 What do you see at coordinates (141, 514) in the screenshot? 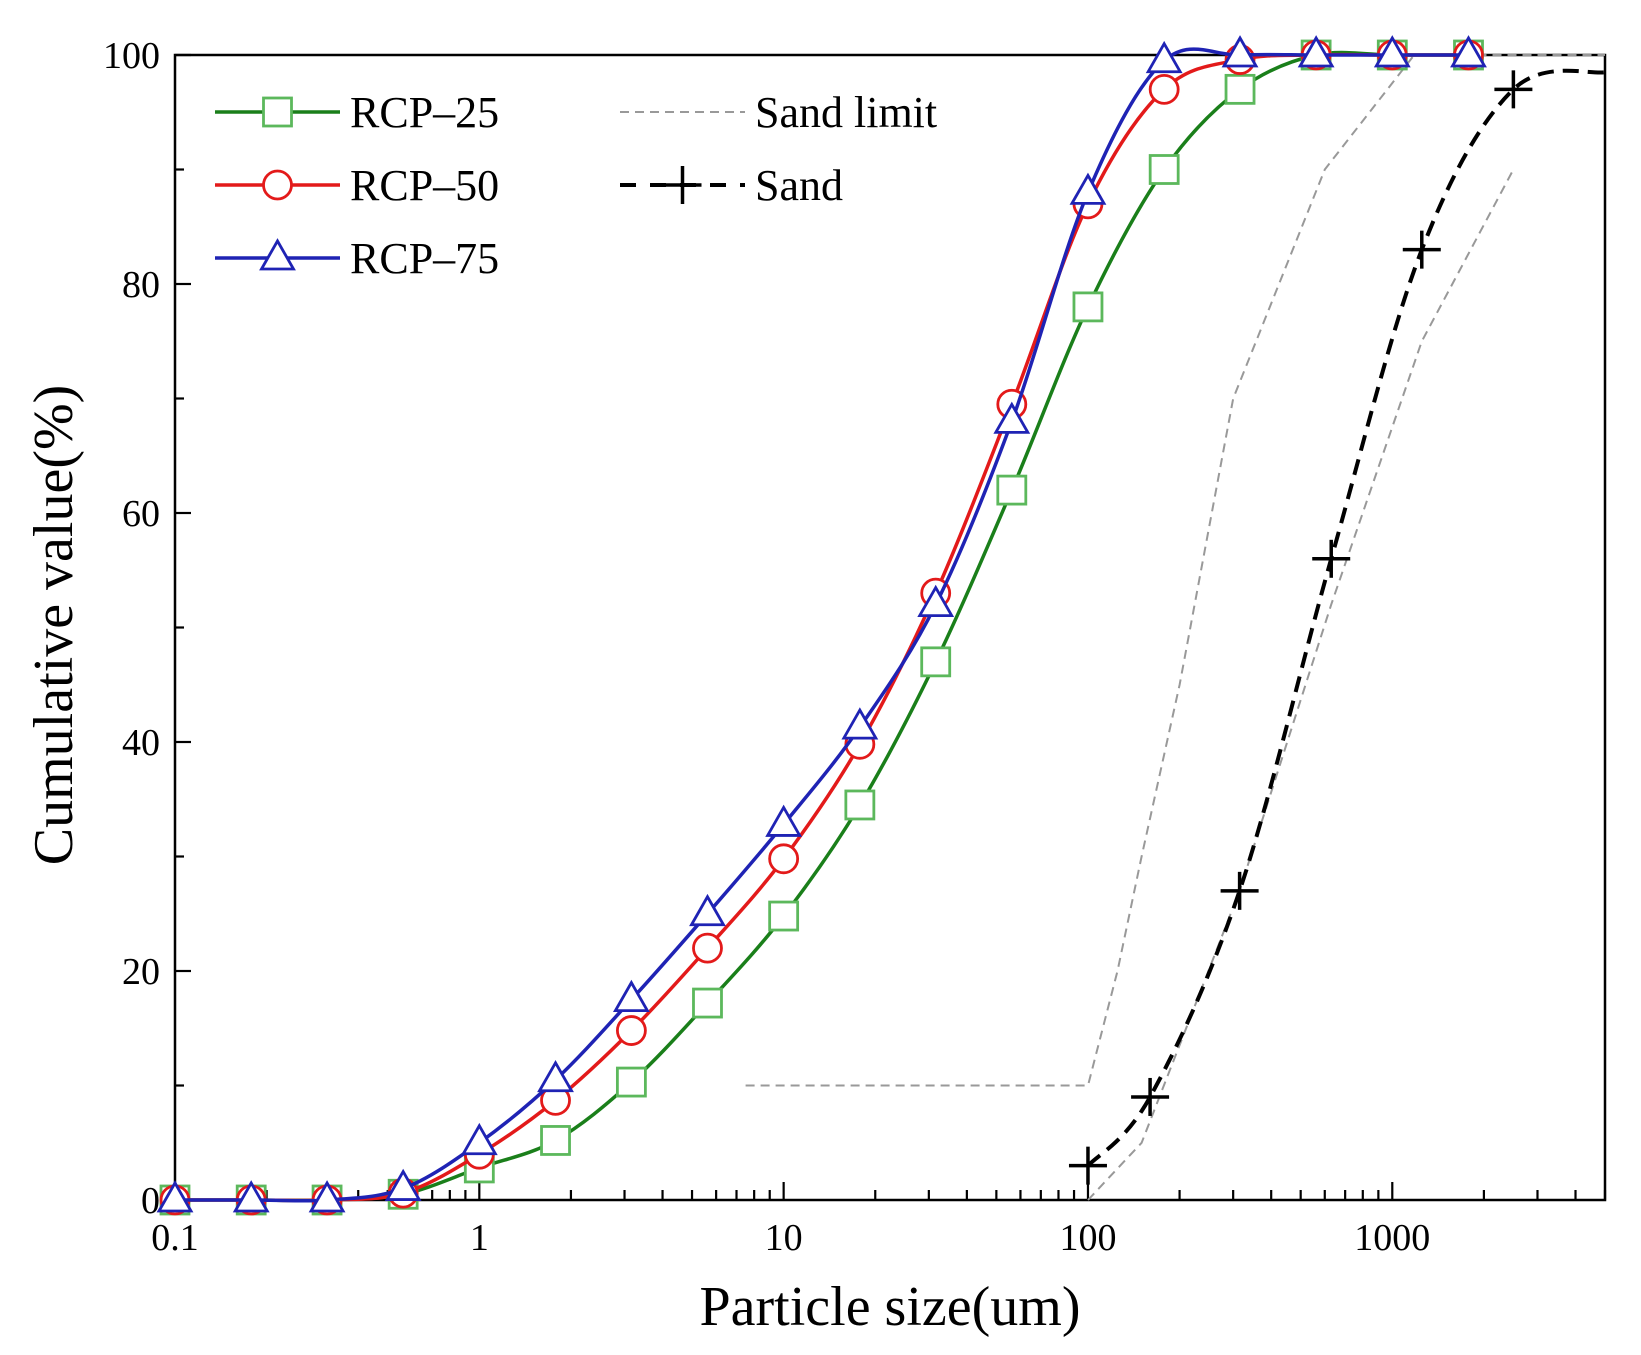
I see `y-tick-label: 60` at bounding box center [141, 514].